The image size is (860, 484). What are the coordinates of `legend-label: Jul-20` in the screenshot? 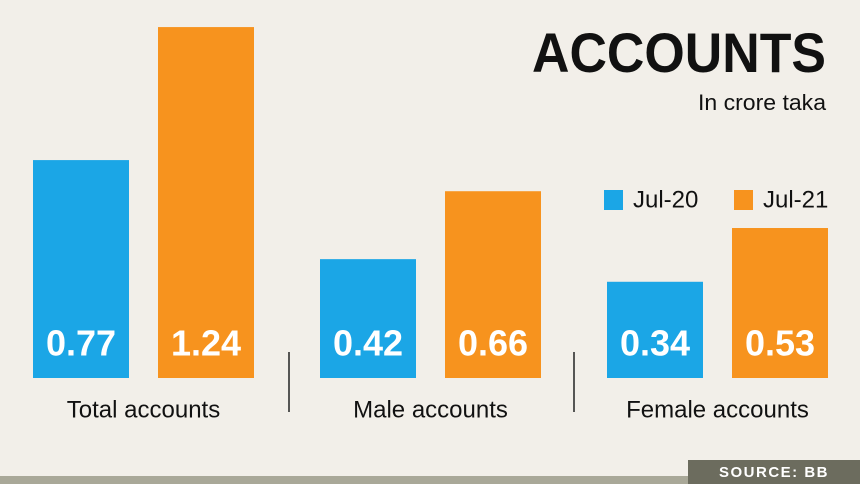 It's located at (665, 199).